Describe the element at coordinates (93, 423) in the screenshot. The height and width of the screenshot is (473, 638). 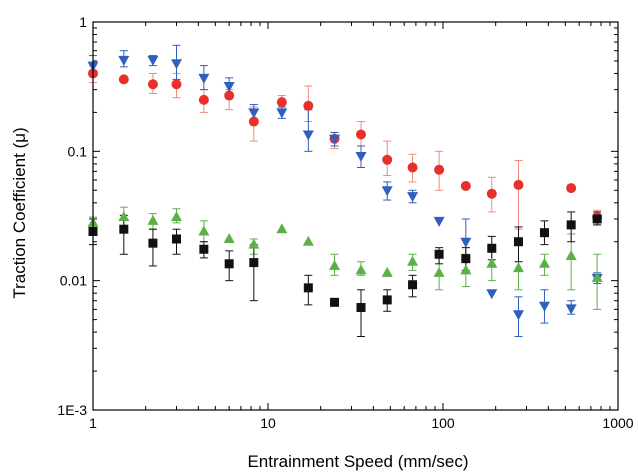
I see `x-tick-label: 1` at that location.